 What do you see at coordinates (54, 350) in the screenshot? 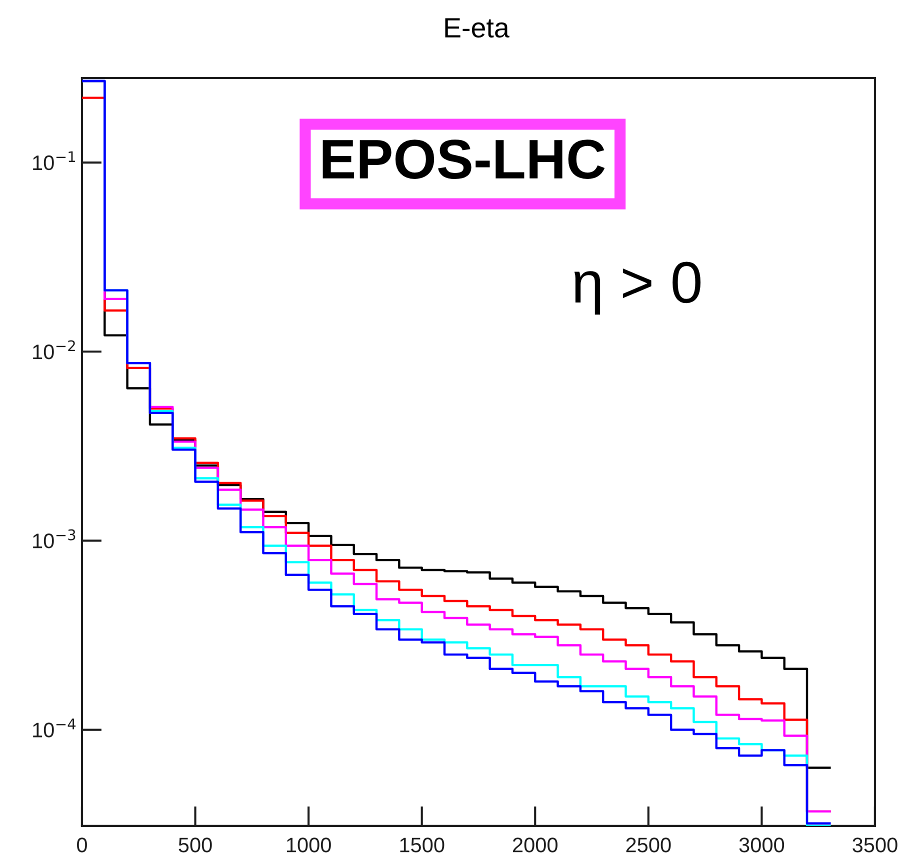
I see `y-tick-label: 10$^{−2}$` at bounding box center [54, 350].